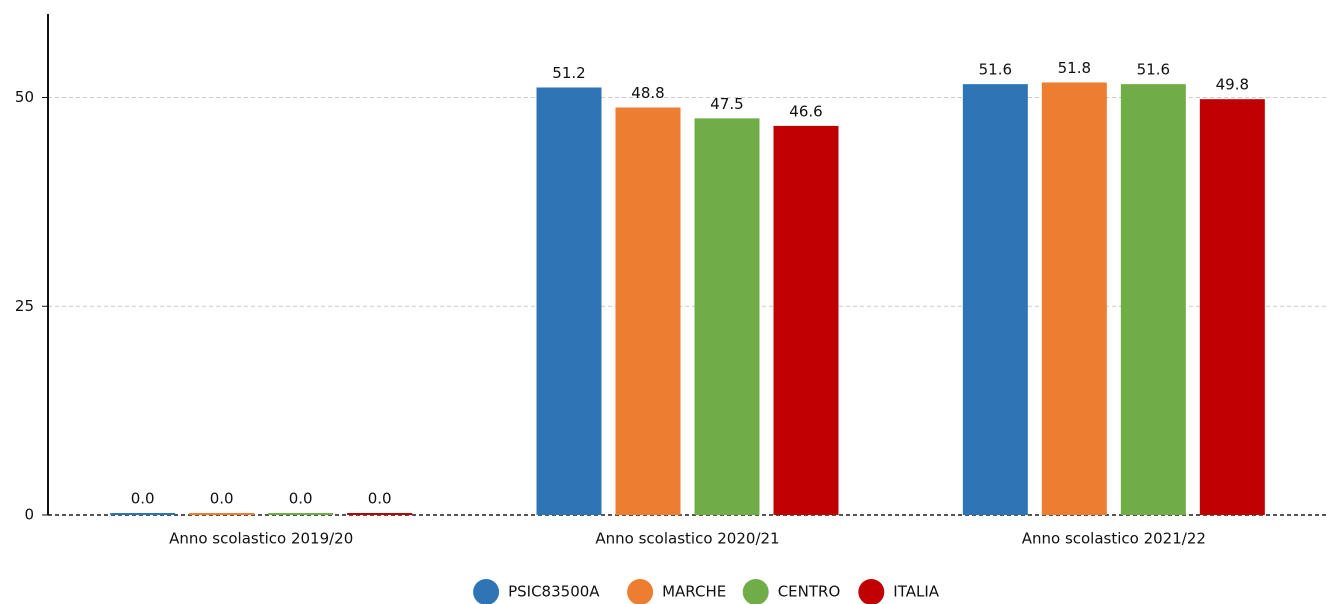 Image resolution: width=1327 pixels, height=604 pixels. What do you see at coordinates (261, 539) in the screenshot?
I see `x-tick-label: Anno scolastico 2019/20` at bounding box center [261, 539].